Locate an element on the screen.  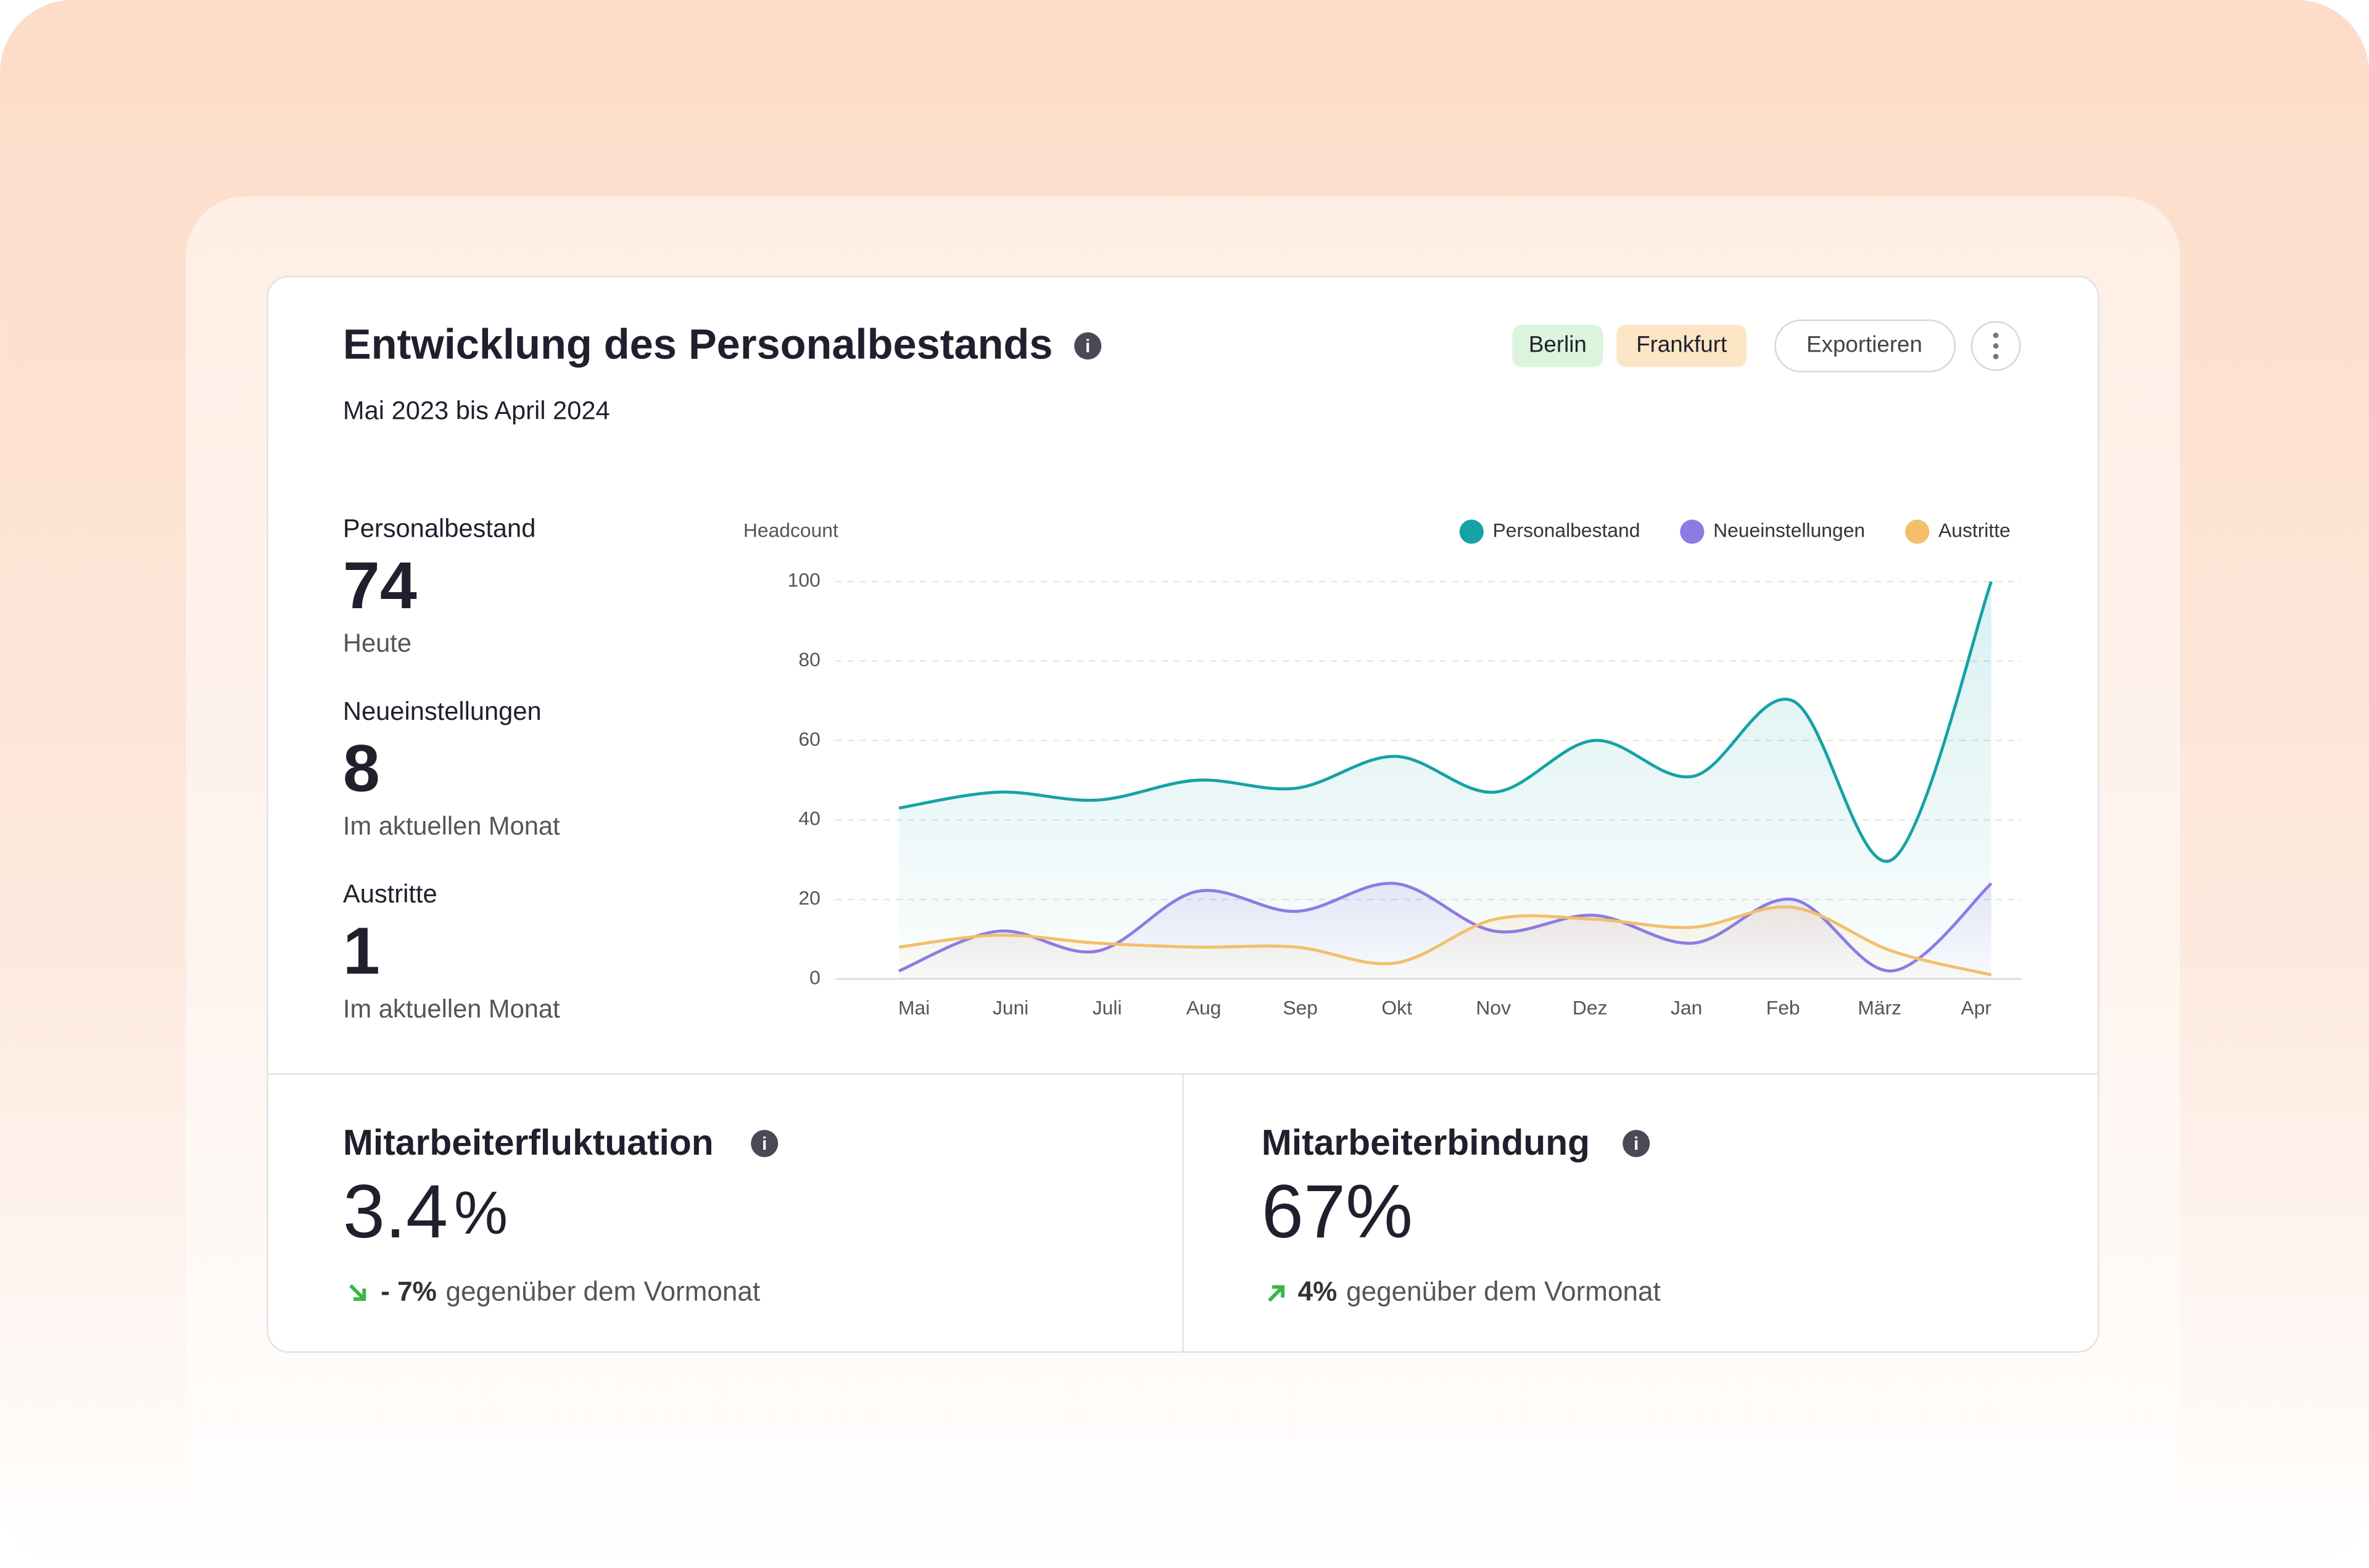
value: 3.4 is located at coordinates (395, 1211).